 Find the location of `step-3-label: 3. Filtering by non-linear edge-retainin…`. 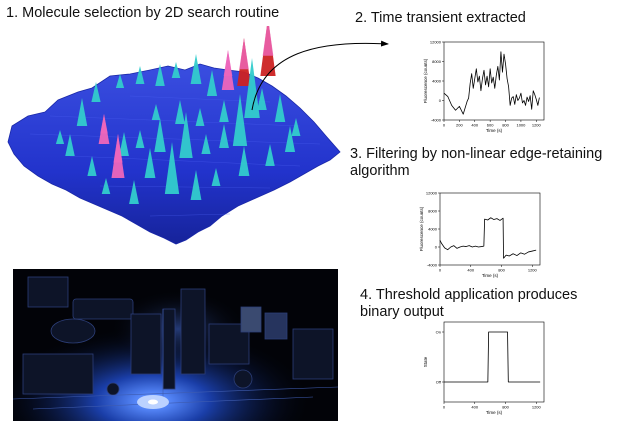

step-3-label: 3. Filtering by non-linear edge-retainin… is located at coordinates (476, 162).